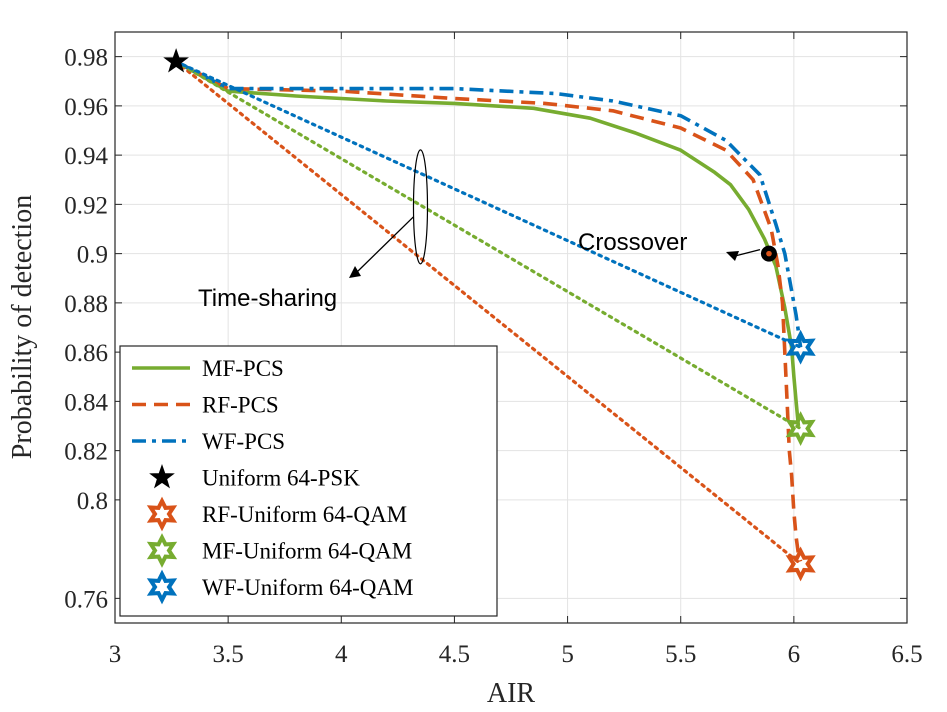  What do you see at coordinates (267, 298) in the screenshot?
I see `time-sharing-label: Time-sharing` at bounding box center [267, 298].